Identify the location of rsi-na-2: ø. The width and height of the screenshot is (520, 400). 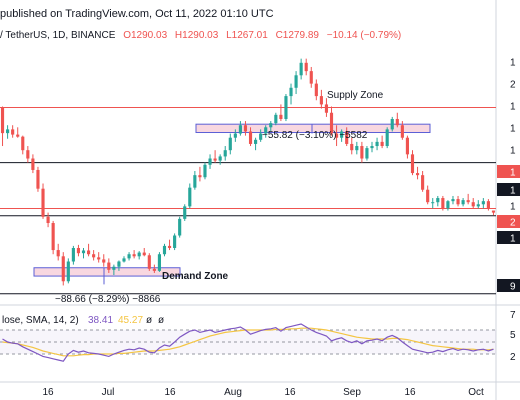
(161, 320).